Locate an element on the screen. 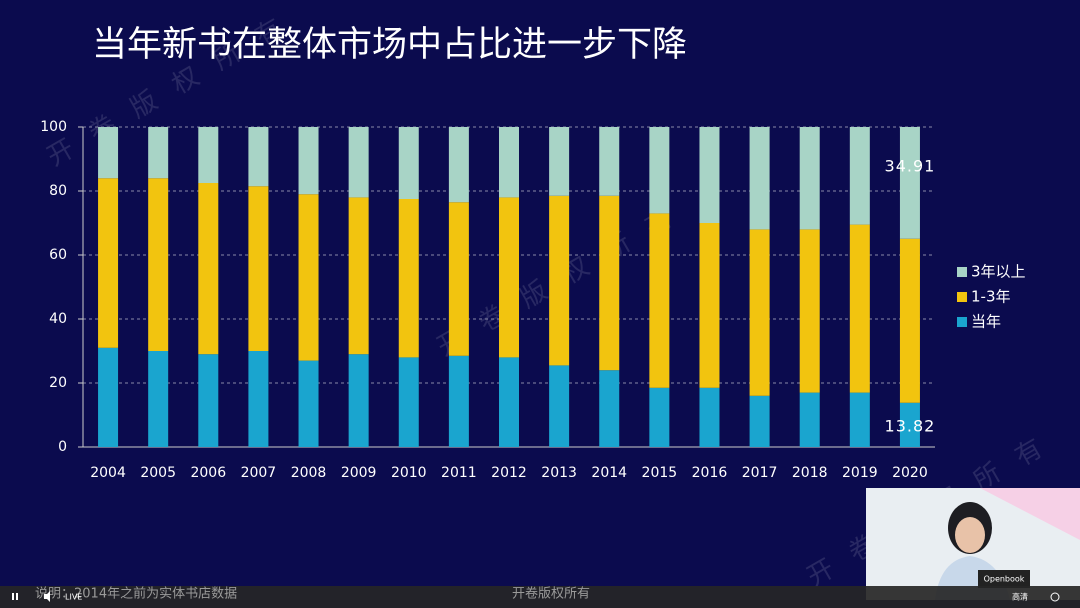  x-tick-label: 2004 is located at coordinates (108, 473).